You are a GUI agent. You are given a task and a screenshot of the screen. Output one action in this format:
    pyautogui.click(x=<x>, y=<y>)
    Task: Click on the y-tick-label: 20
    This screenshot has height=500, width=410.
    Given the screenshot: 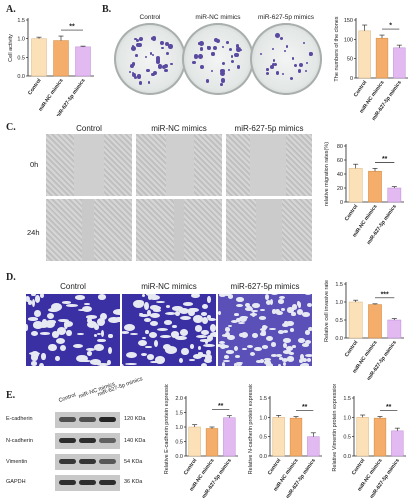 What is the action you would take?
    pyautogui.click(x=340, y=189)
    